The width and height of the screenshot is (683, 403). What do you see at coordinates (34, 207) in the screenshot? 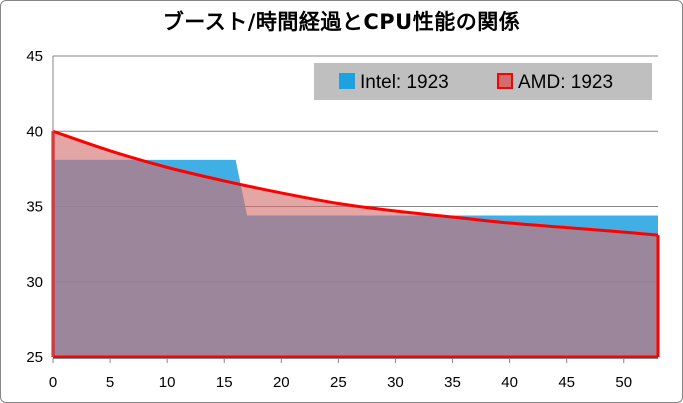
I see `y-tick-label: 35` at bounding box center [34, 207].